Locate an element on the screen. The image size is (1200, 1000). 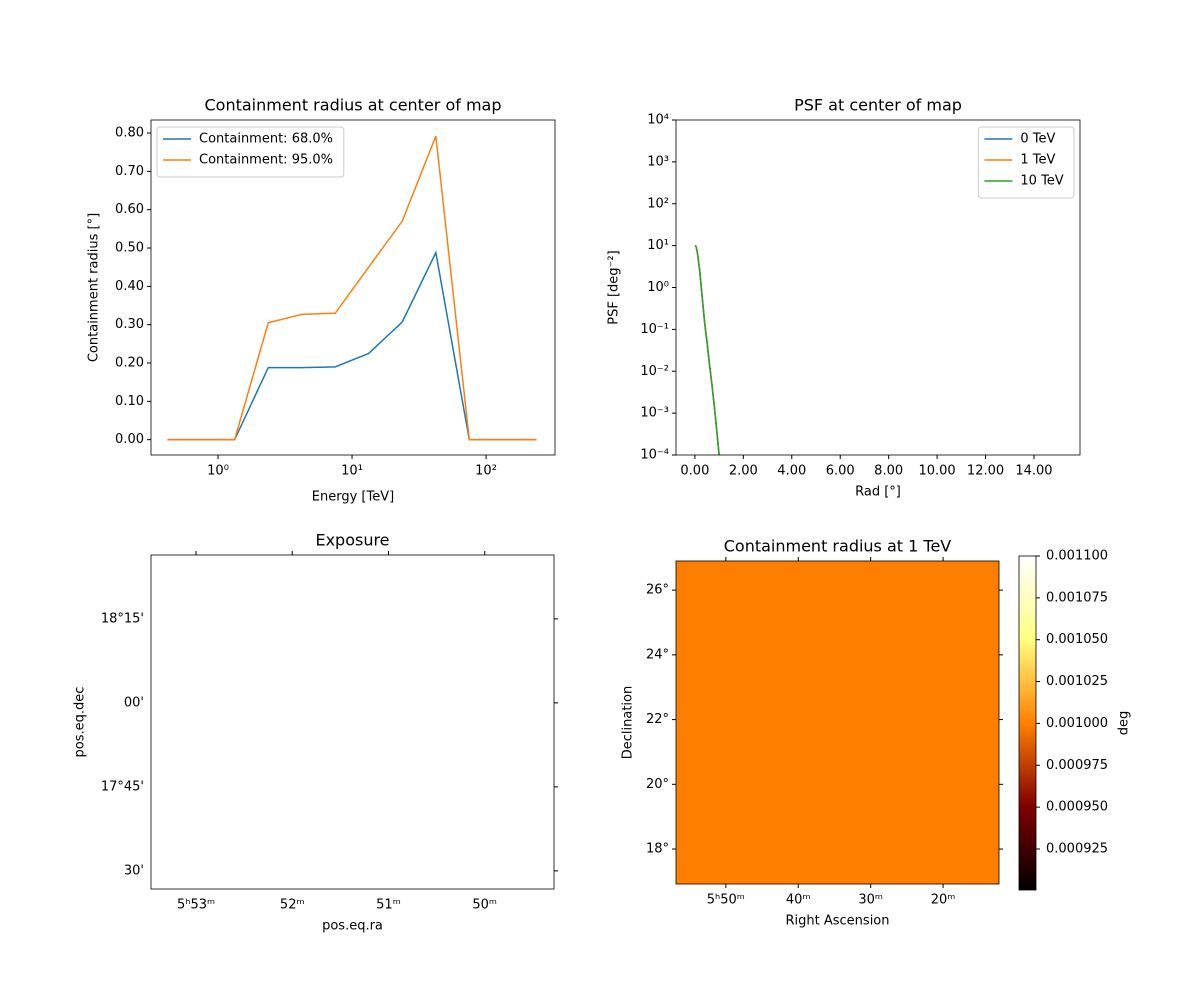
y-tick-label: 0.20 is located at coordinates (129, 363).